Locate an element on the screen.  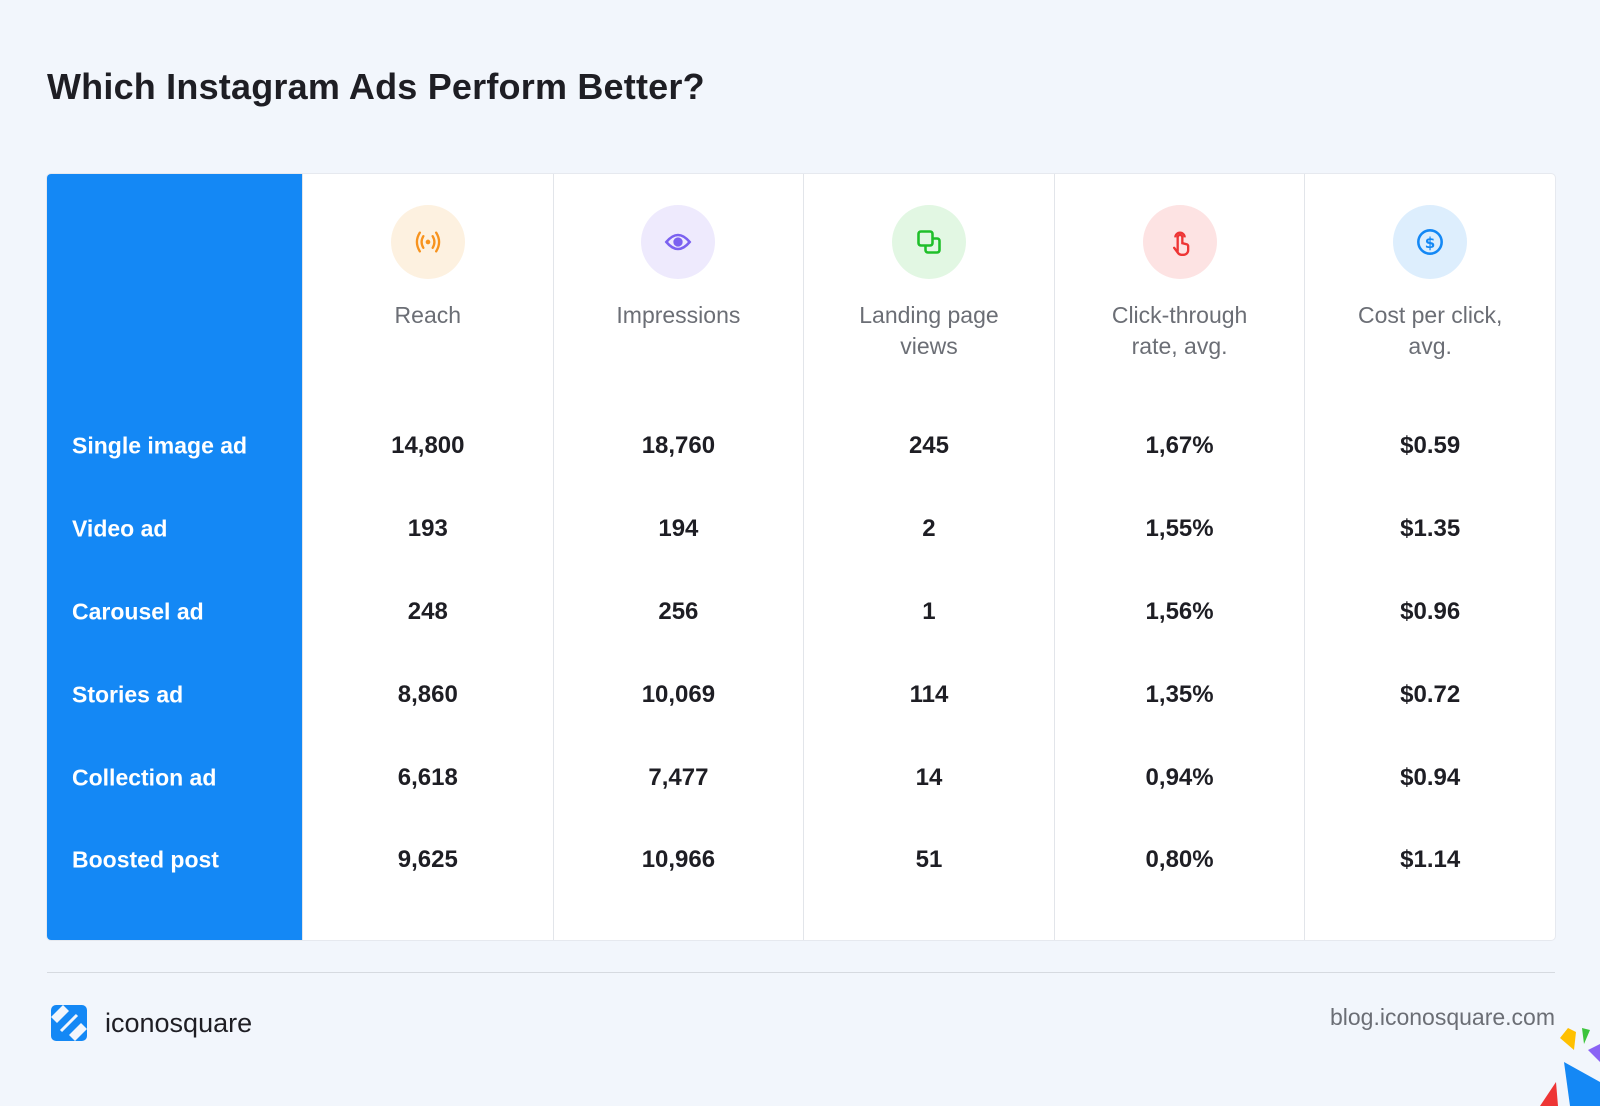
divider is located at coordinates (801, 972).